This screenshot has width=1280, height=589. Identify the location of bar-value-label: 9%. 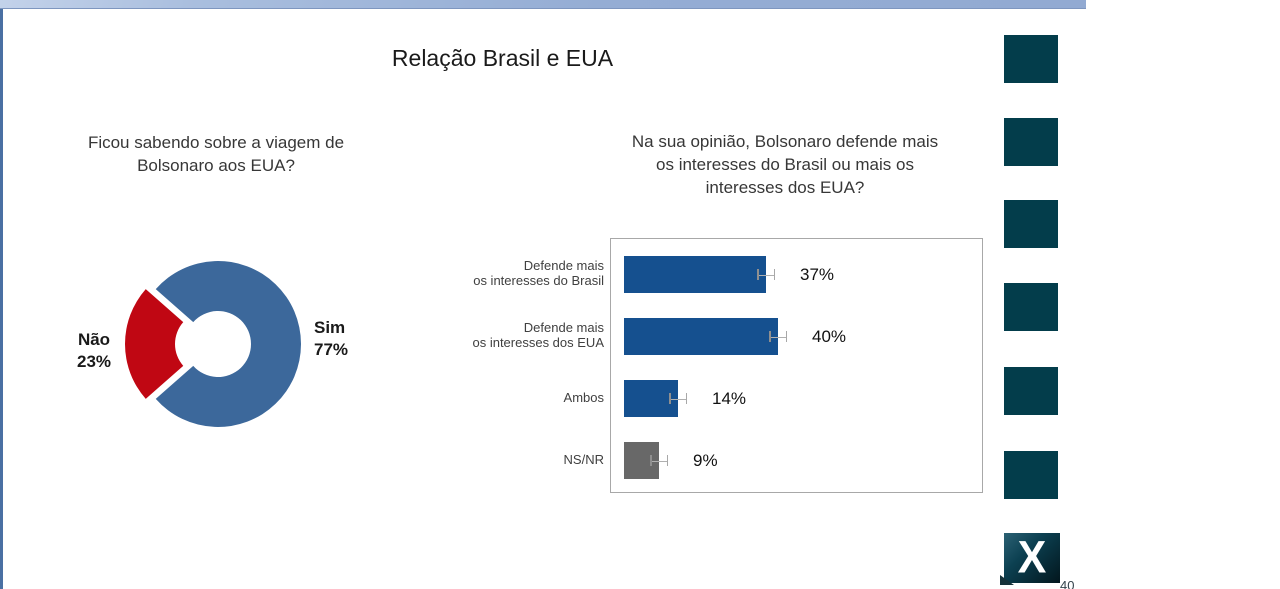
(705, 460).